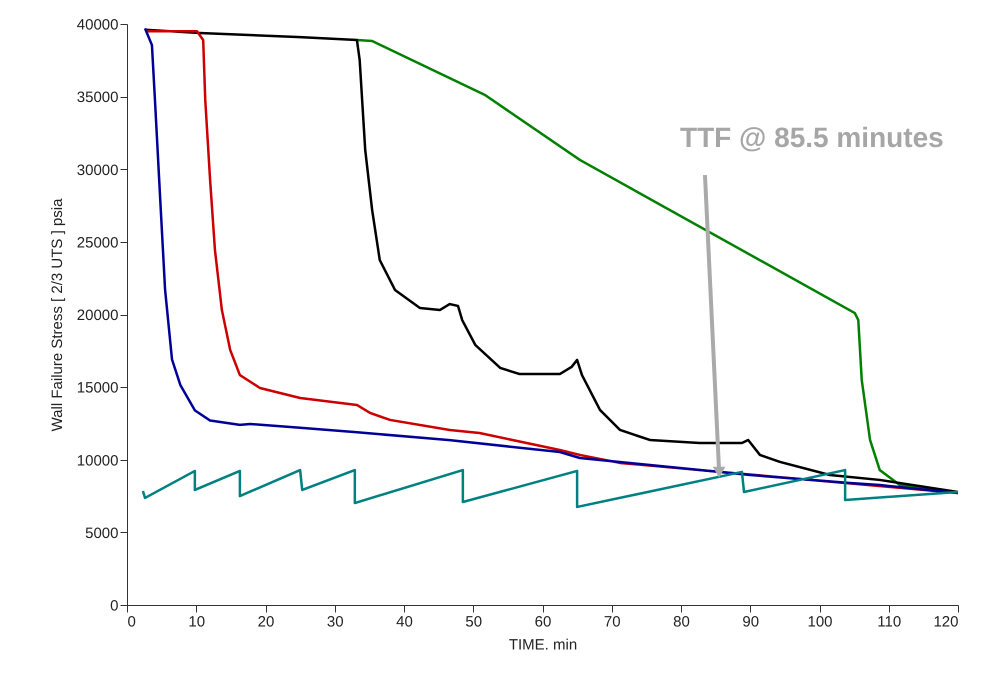  I want to click on x-tick-label: 110, so click(889, 622).